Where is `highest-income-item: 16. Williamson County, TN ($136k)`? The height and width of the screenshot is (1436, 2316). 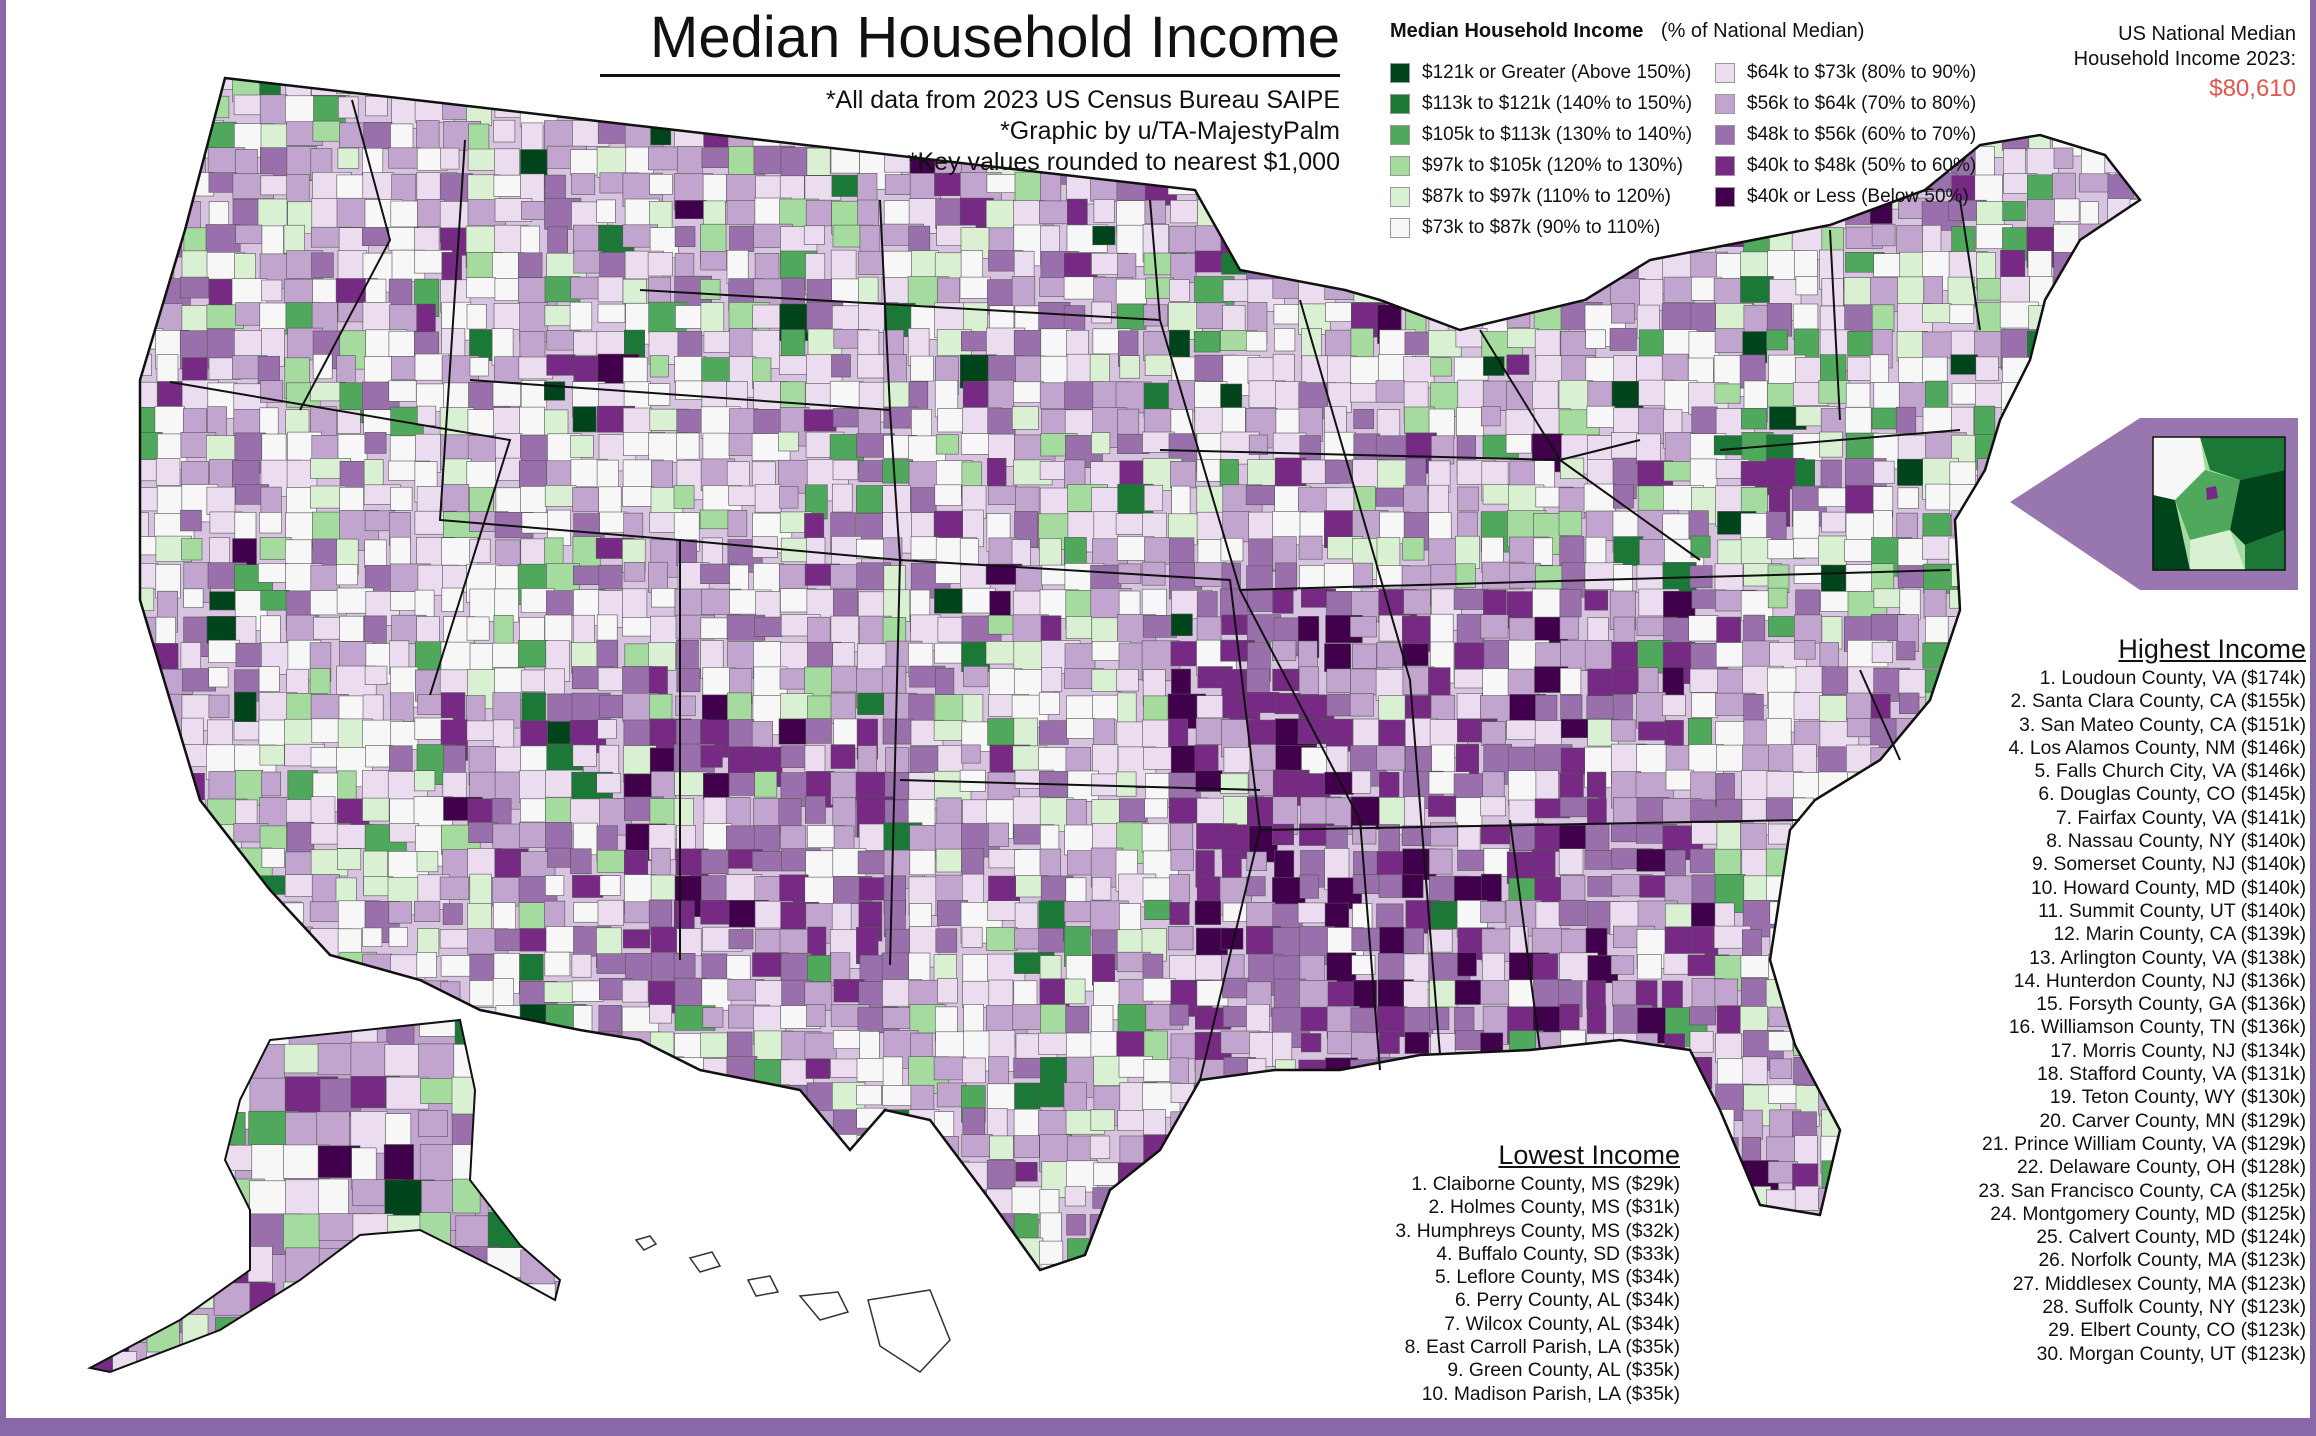
highest-income-item: 16. Williamson County, TN ($136k) is located at coordinates (2157, 1028).